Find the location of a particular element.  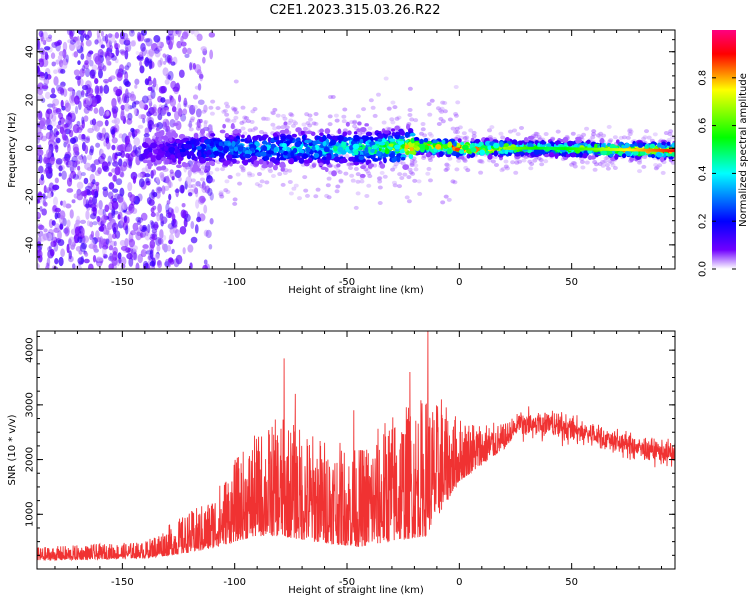

colorbar-gradient is located at coordinates (724, 149).